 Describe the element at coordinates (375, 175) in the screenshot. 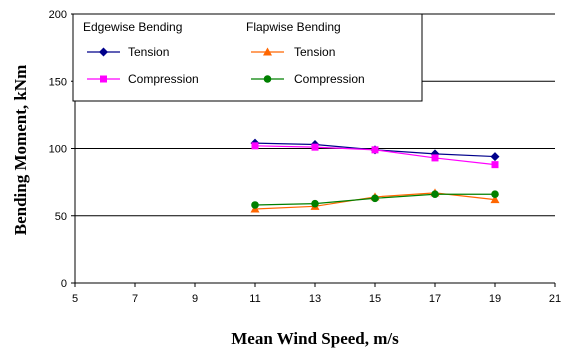

I see `series-layer` at that location.